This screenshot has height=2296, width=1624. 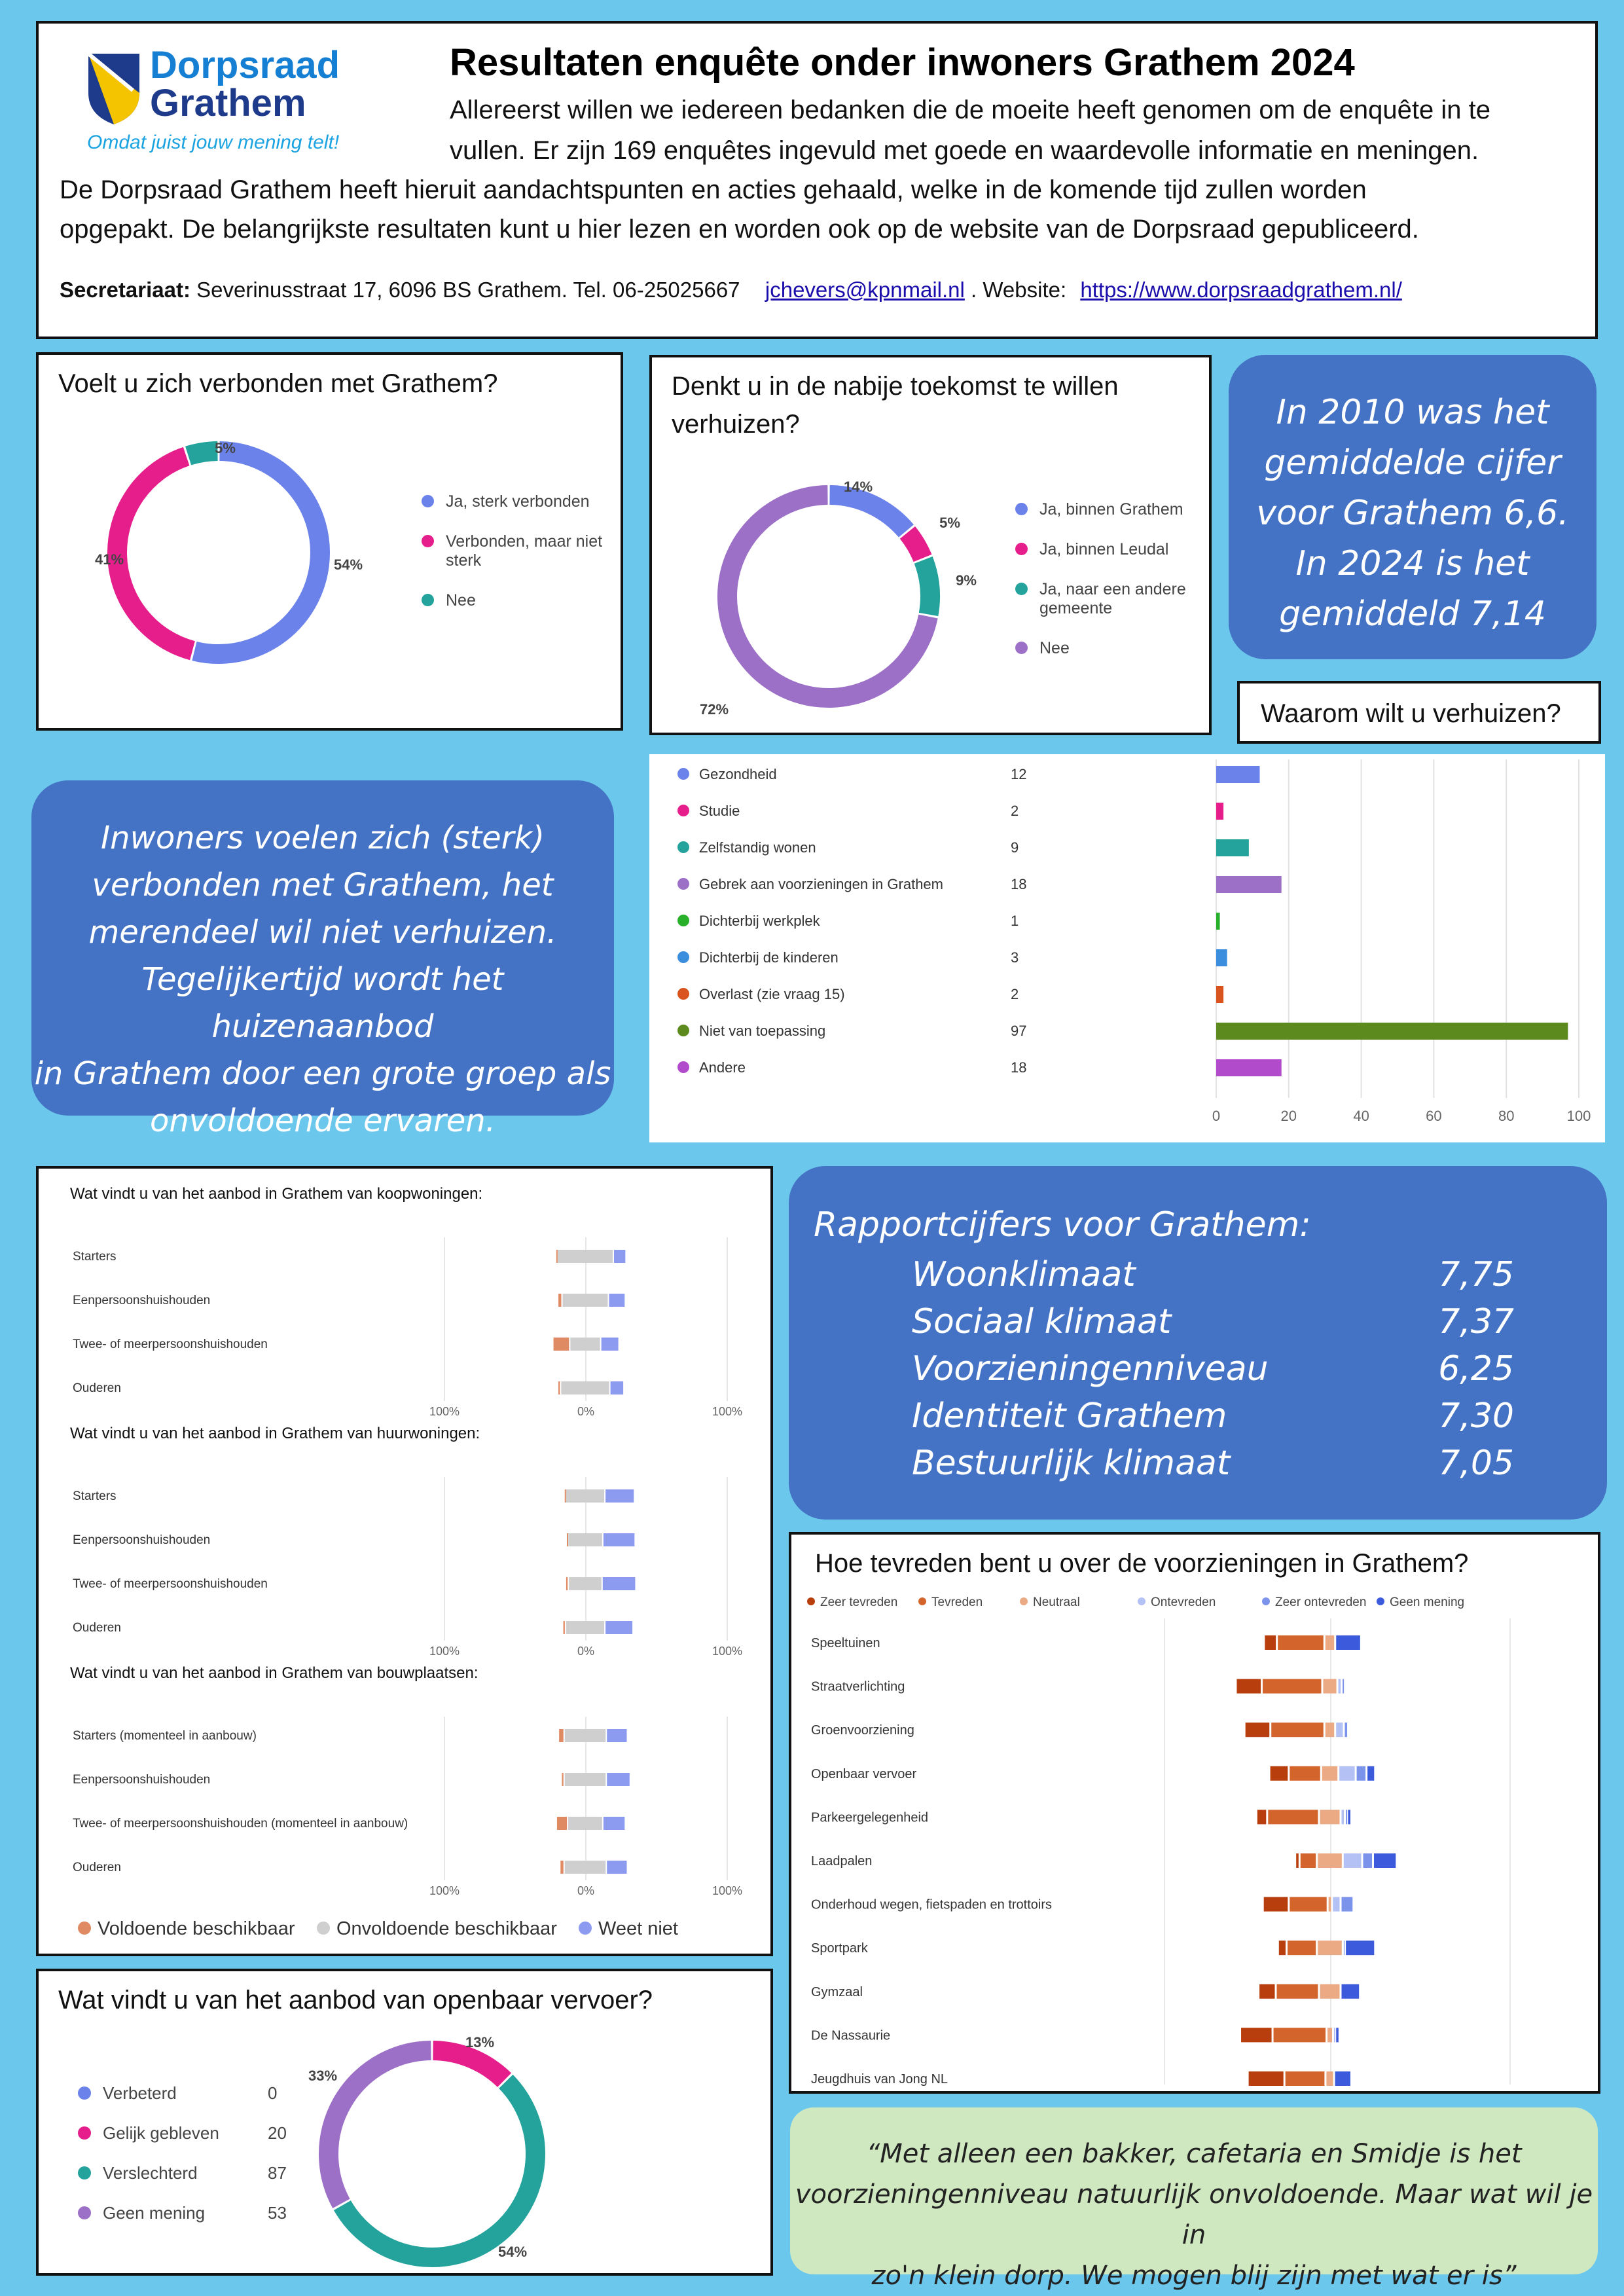 What do you see at coordinates (323, 1120) in the screenshot?
I see `callout-line: onvoldoende ervaren.` at bounding box center [323, 1120].